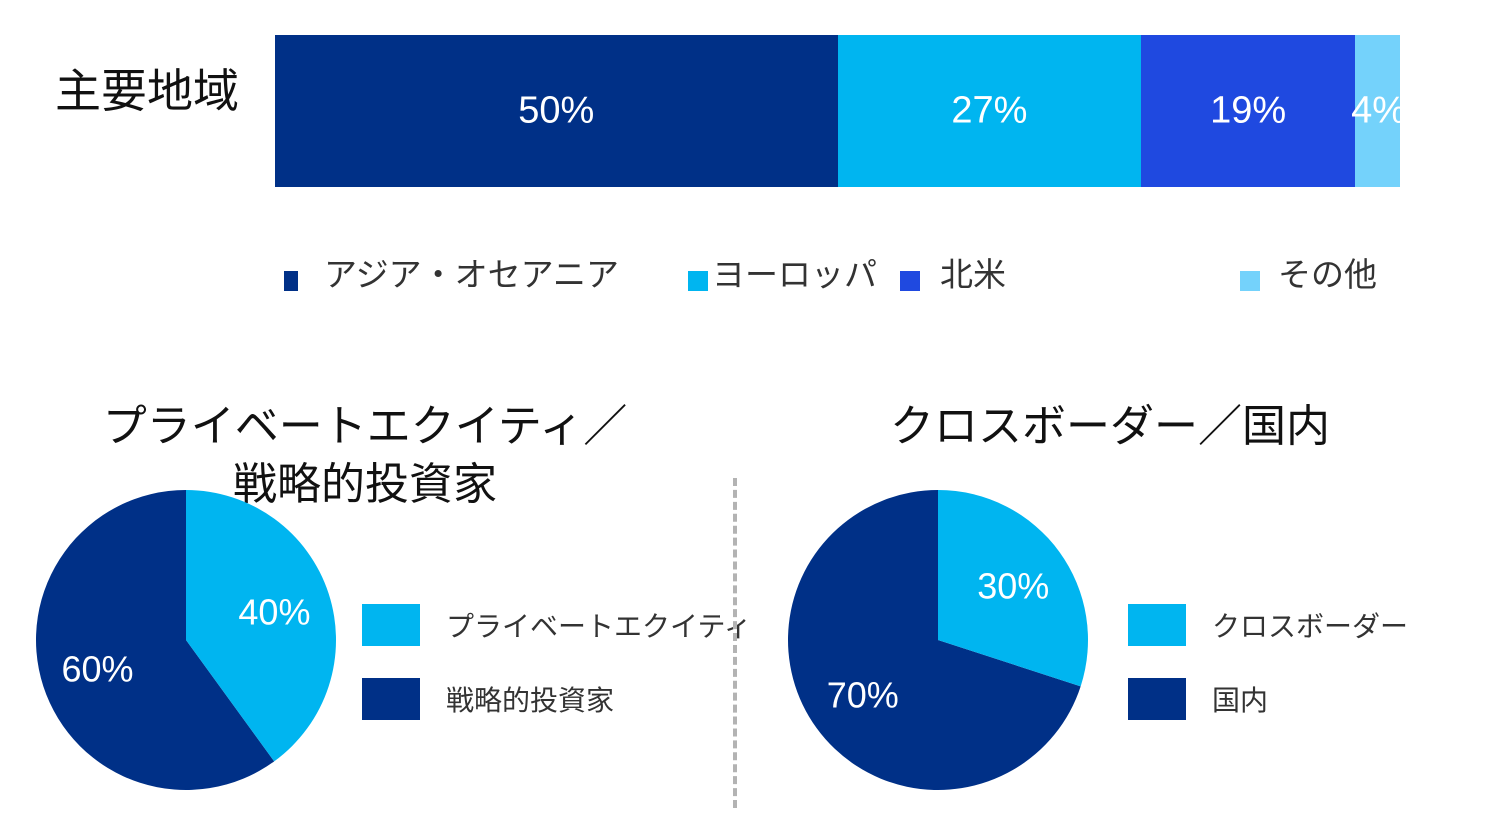 The image size is (1500, 819). Describe the element at coordinates (147, 91) in the screenshot. I see `region-chart-title: 主要地域` at that location.